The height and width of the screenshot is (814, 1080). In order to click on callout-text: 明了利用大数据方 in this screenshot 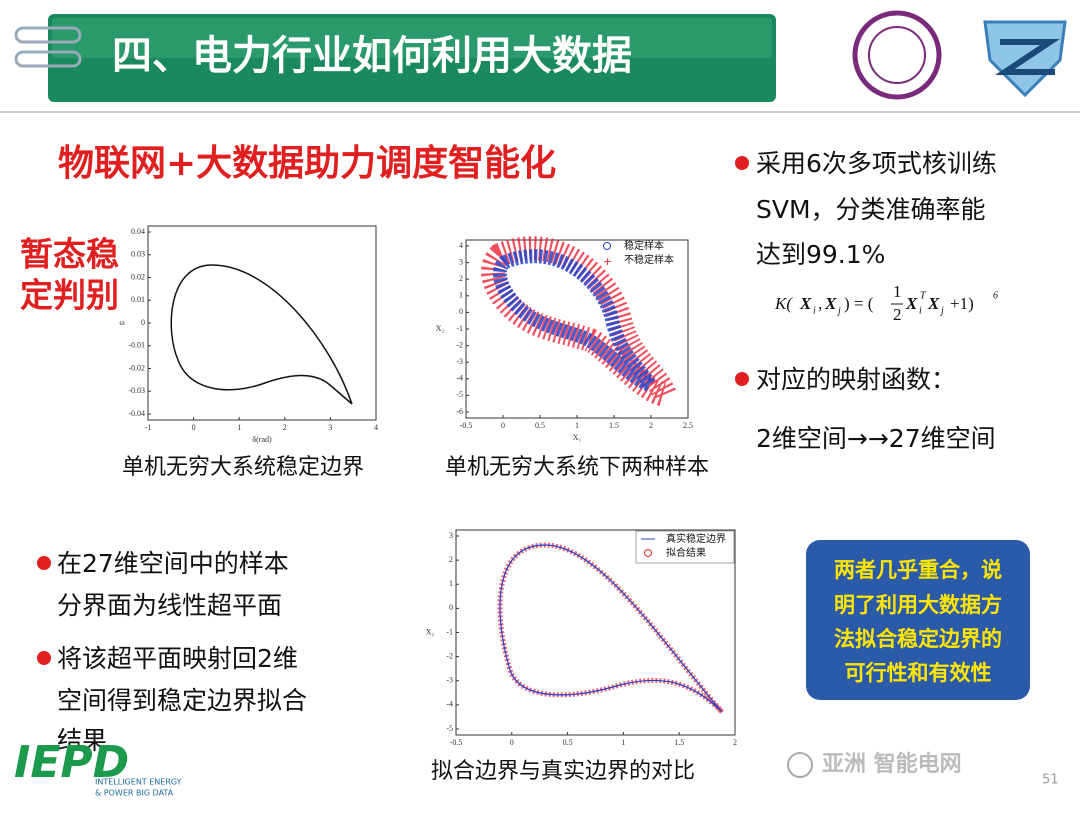, I will do `click(918, 605)`.